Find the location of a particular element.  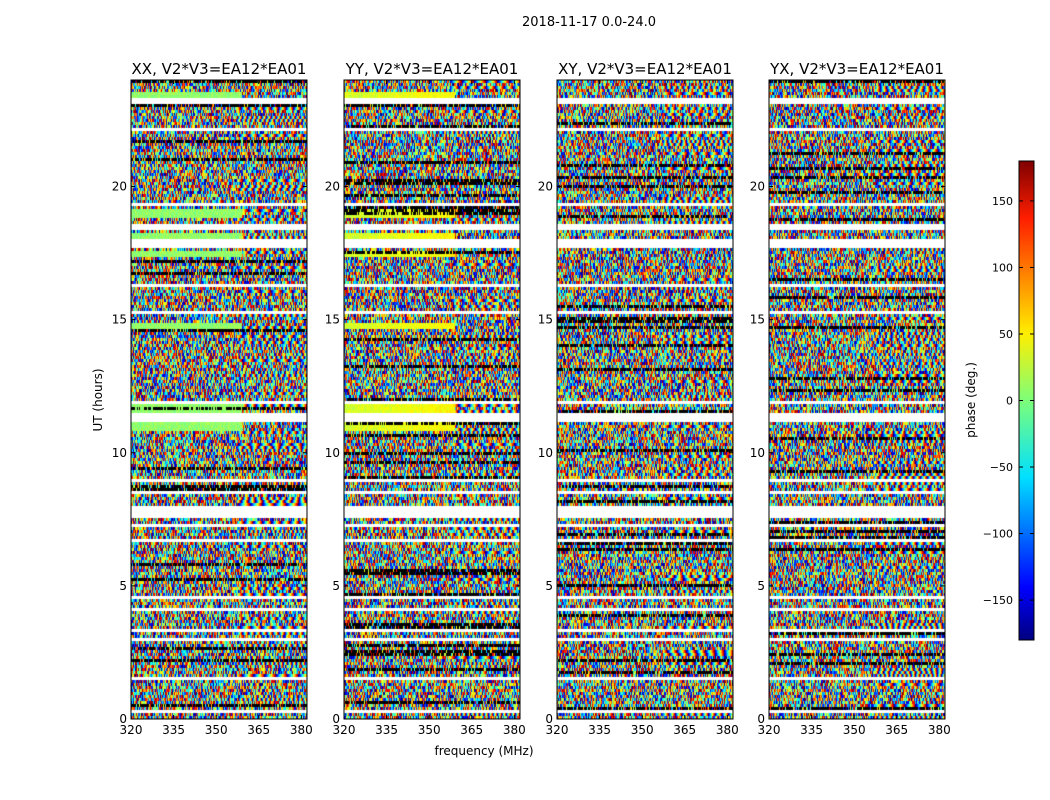

colorbar-label: phase (deg.) is located at coordinates (971, 400).